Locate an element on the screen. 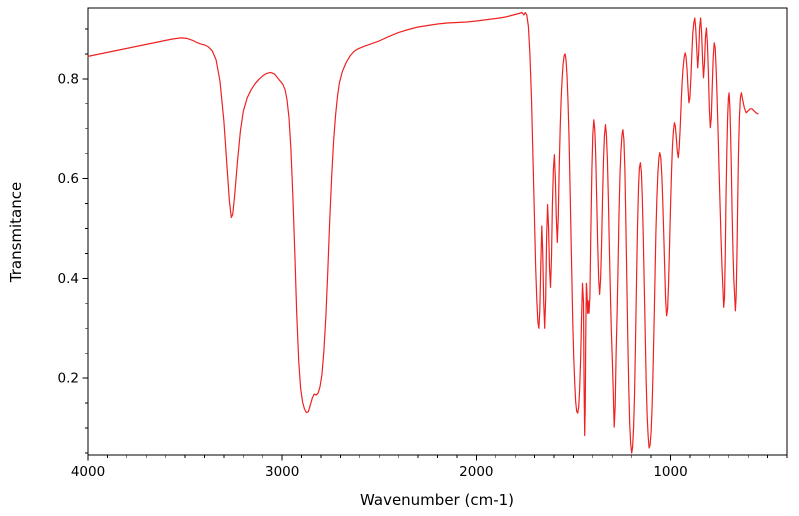 Image resolution: width=799 pixels, height=516 pixels. y-axis-label: Transmitance is located at coordinates (16, 232).